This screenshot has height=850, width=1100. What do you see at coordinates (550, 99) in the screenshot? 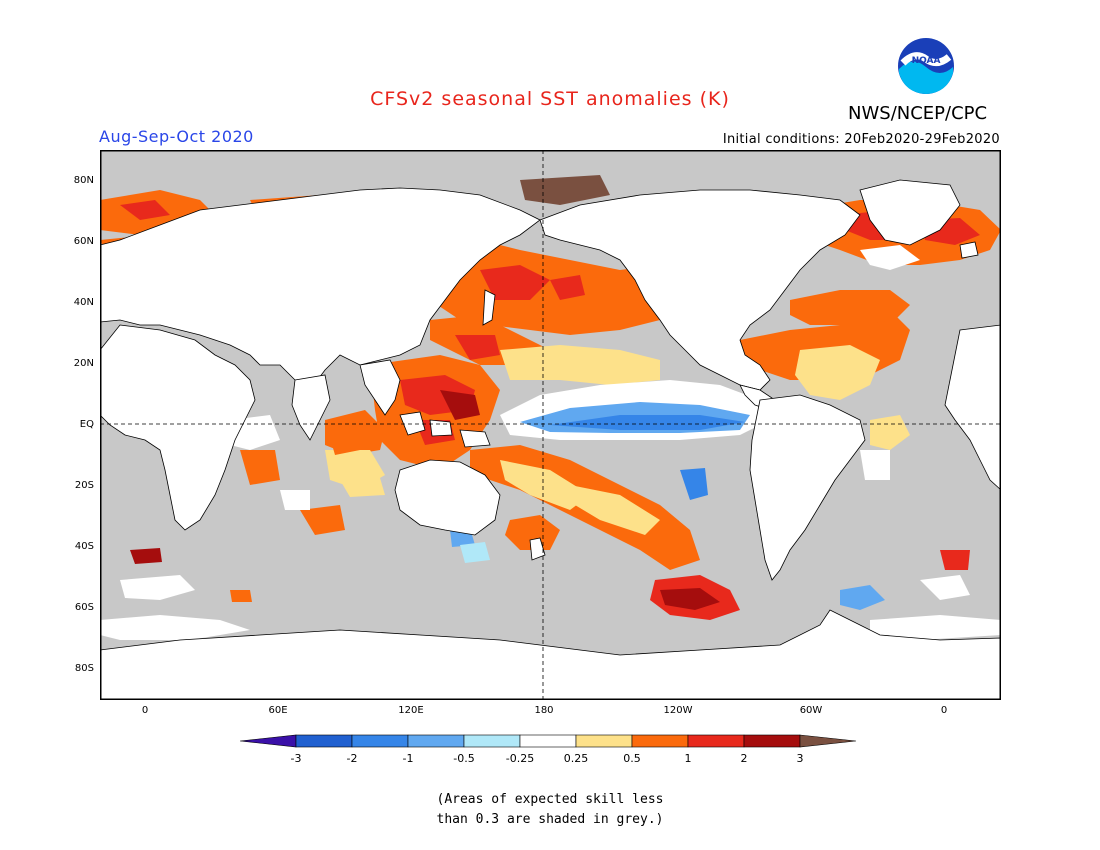
I see `chart-title: CFSv2 seasonal SST anomalies (K)` at bounding box center [550, 99].